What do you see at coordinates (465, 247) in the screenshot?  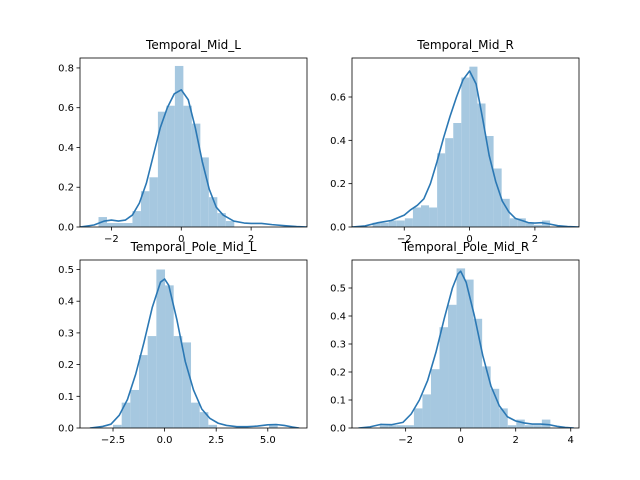 I see `subplot-title: Temporal_Pole_Mid_R` at bounding box center [465, 247].